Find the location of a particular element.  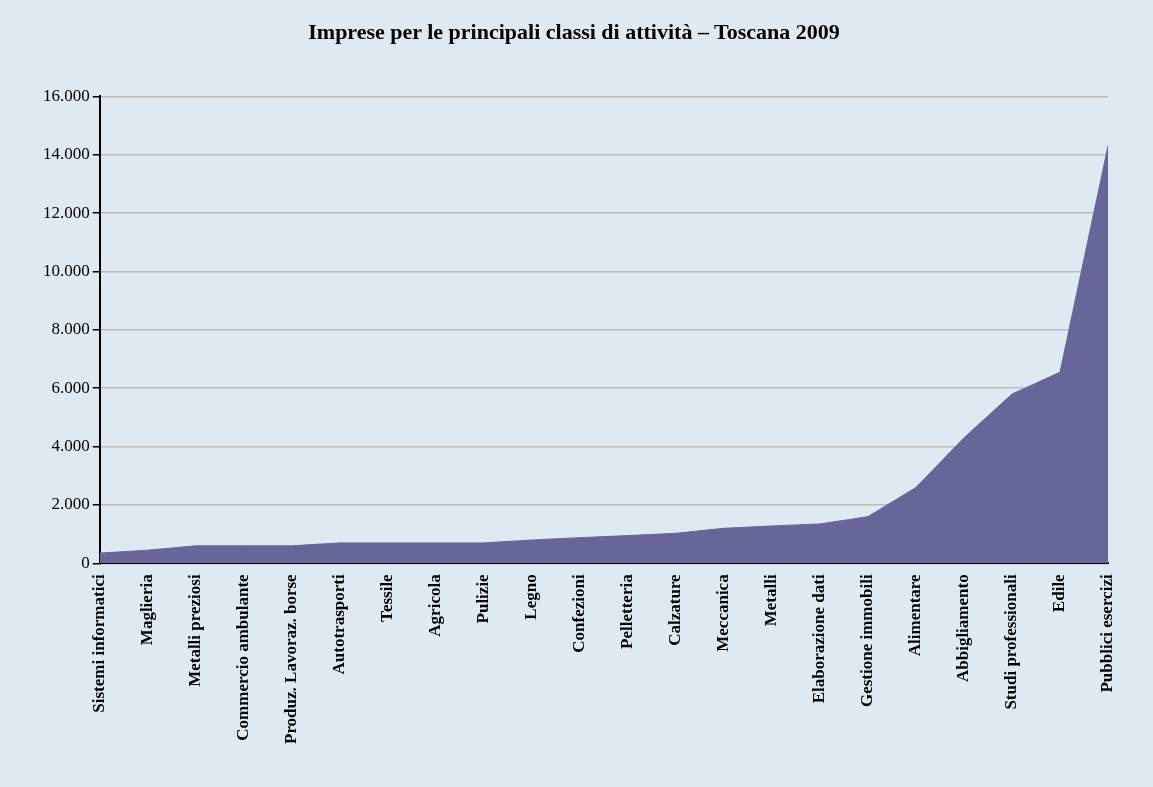

x-tick-label: Meccanica is located at coordinates (723, 612).